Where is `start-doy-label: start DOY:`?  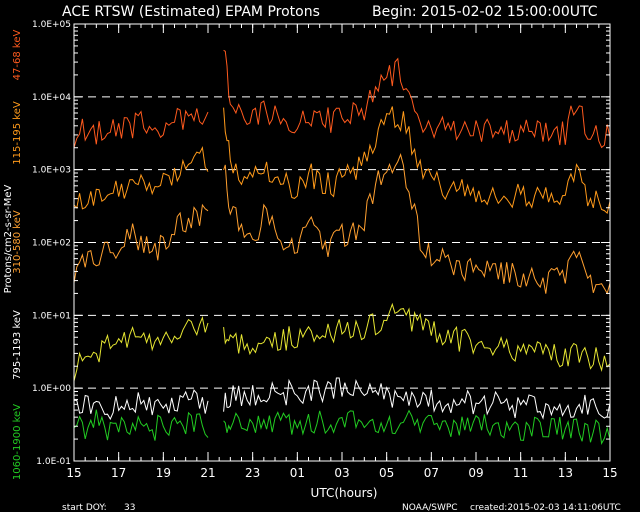
start-doy-label: start DOY: is located at coordinates (84, 507).